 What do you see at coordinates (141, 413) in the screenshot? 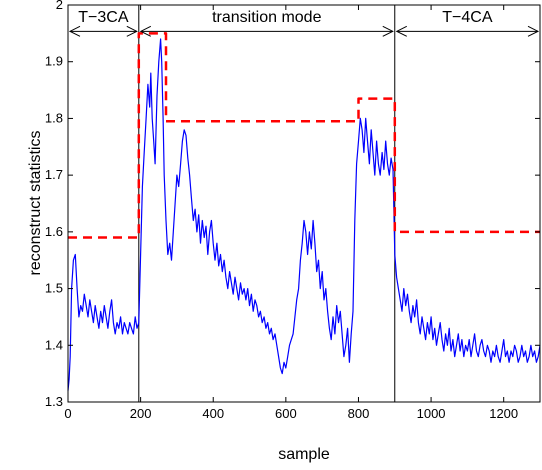
I see `x-tick-label: 200` at bounding box center [141, 413].